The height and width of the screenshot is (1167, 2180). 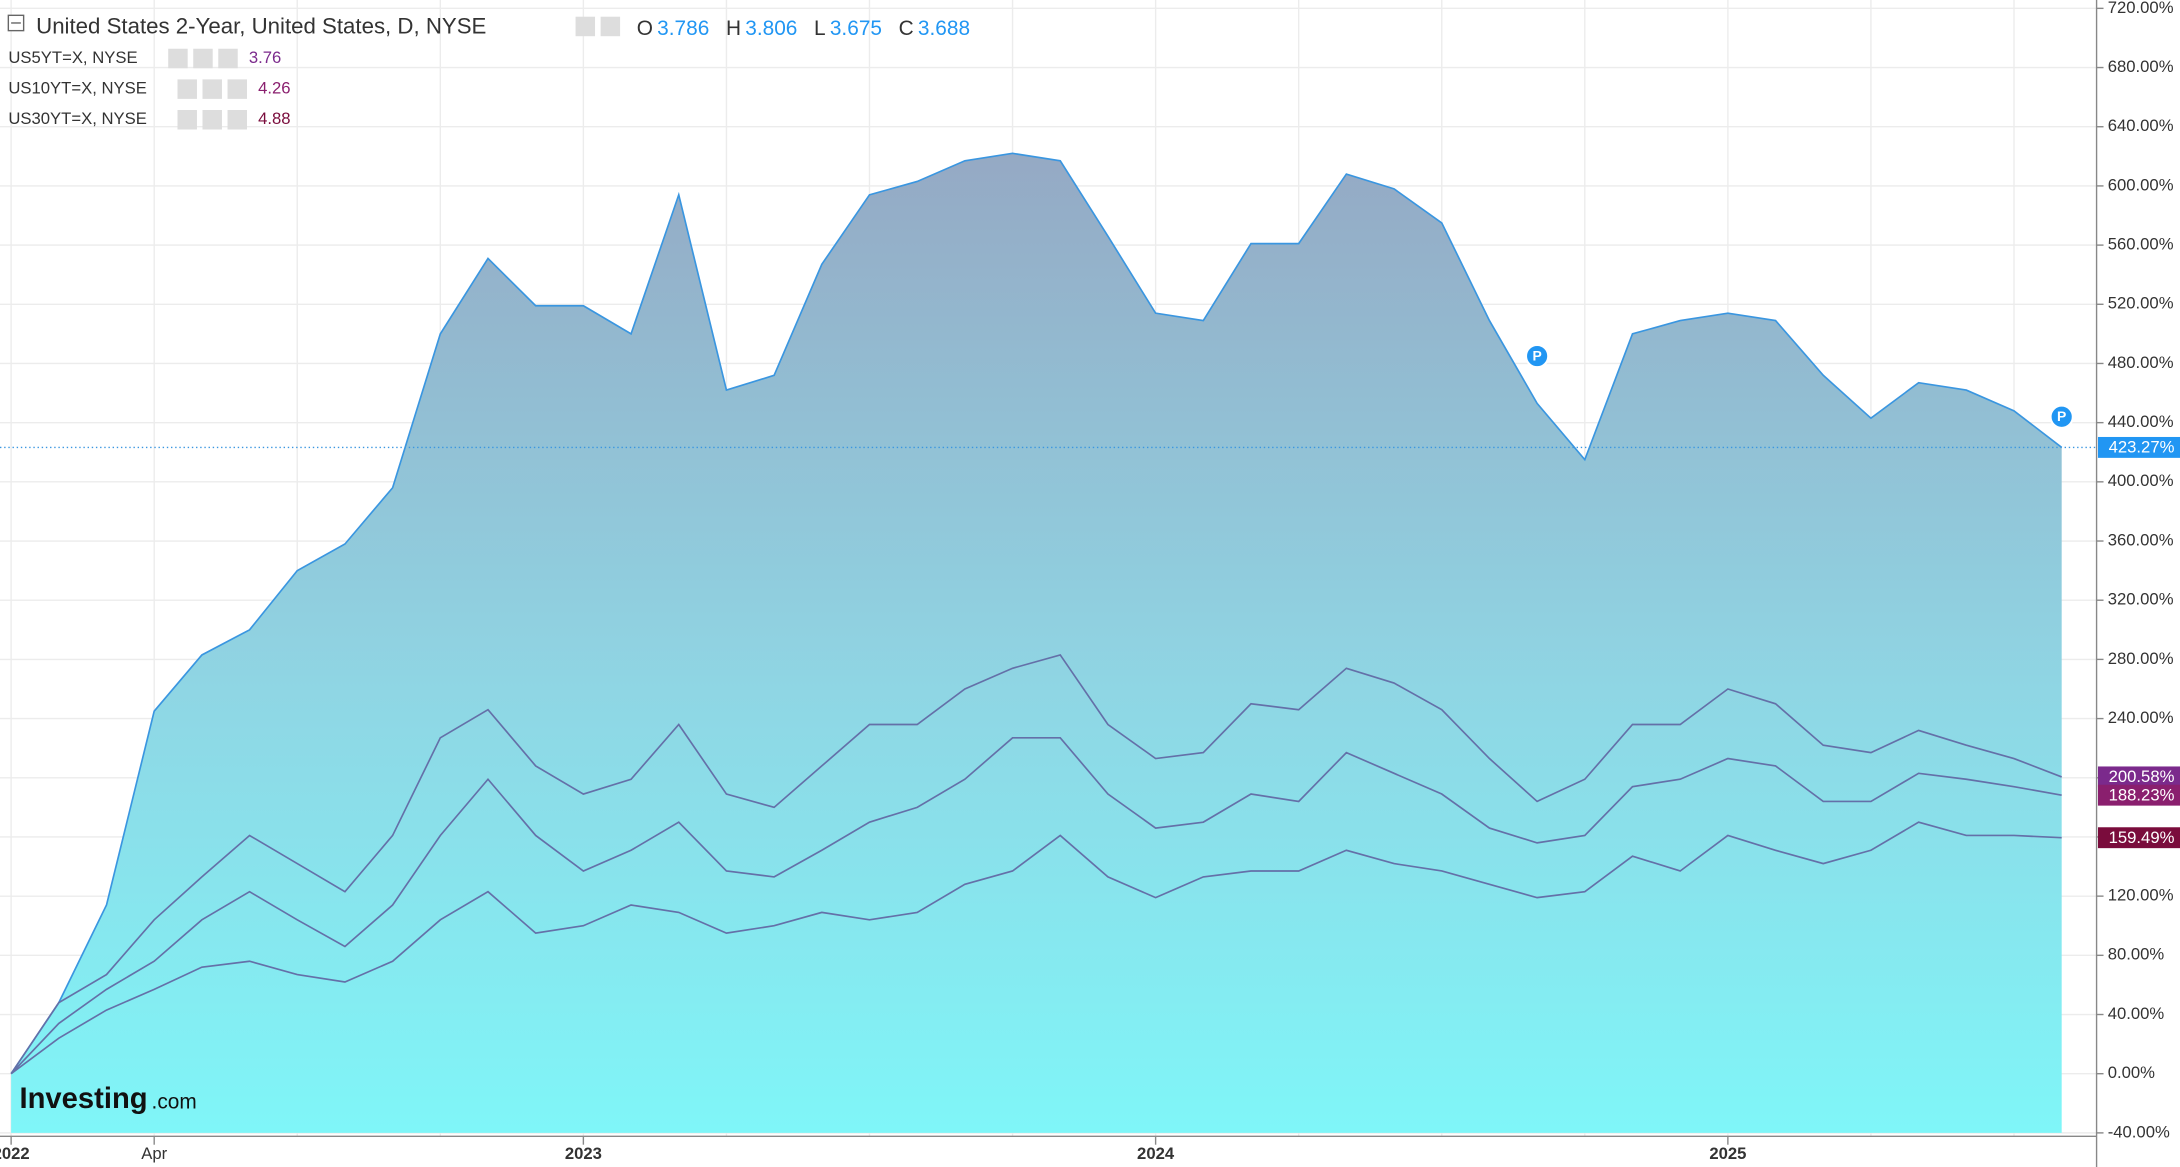 I want to click on last-value-label: 159.49%, so click(x=2142, y=837).